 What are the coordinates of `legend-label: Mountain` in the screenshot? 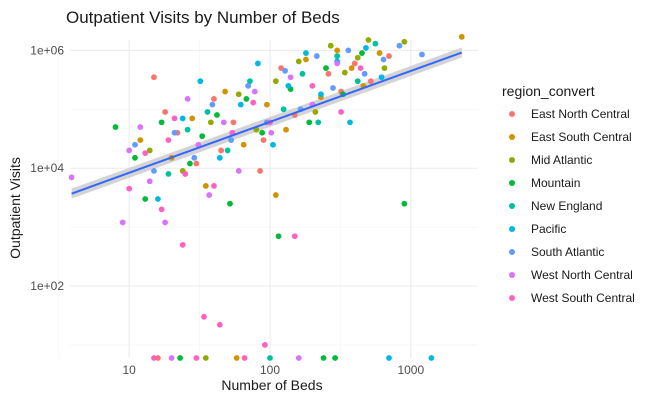 It's located at (555, 183).